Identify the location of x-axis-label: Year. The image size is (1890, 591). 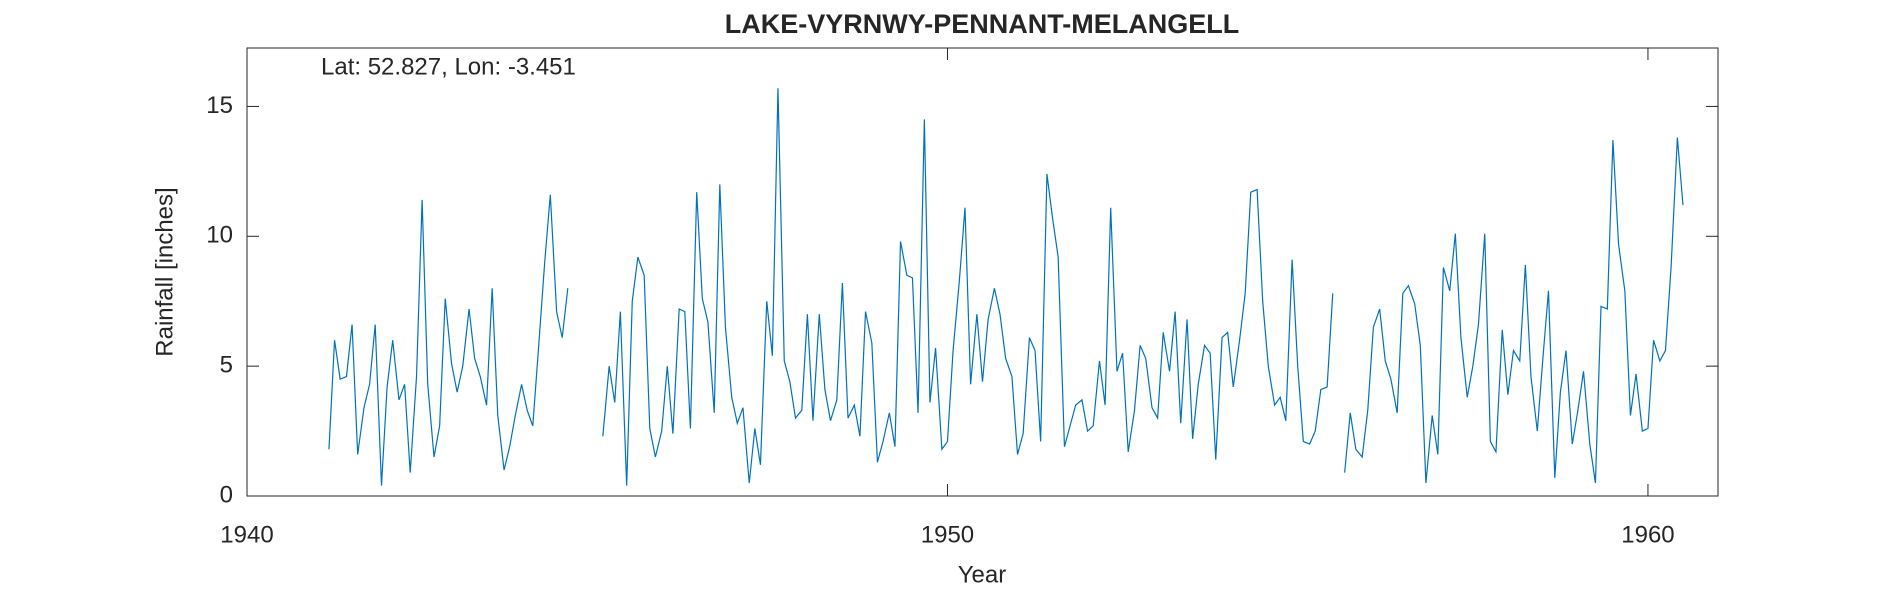
(982, 574).